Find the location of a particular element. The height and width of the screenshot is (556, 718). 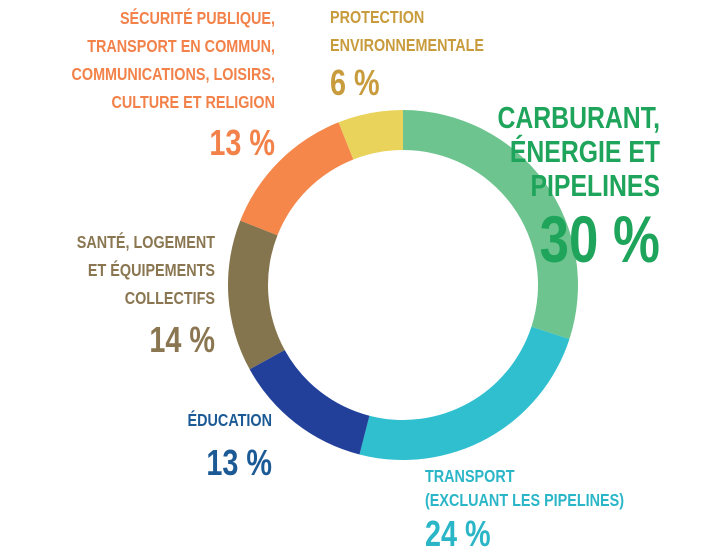

category-label: SÉCURITÉ PUBLIQUE, is located at coordinates (197, 17).